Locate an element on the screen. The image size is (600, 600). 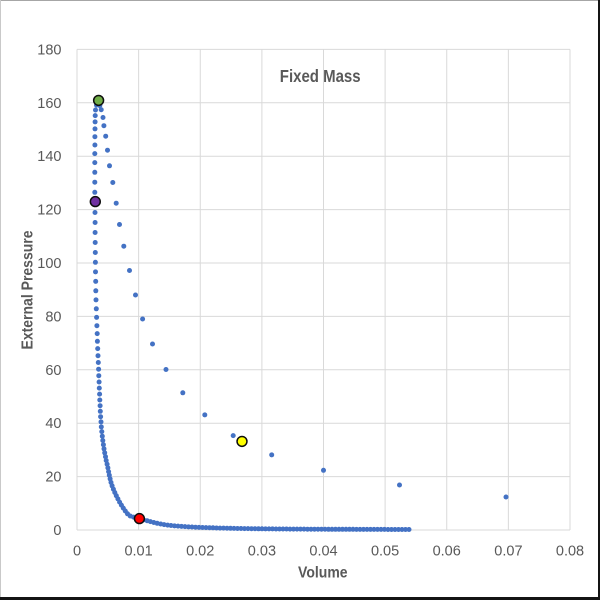
svg-text: Fixed Mass is located at coordinates (320, 76).